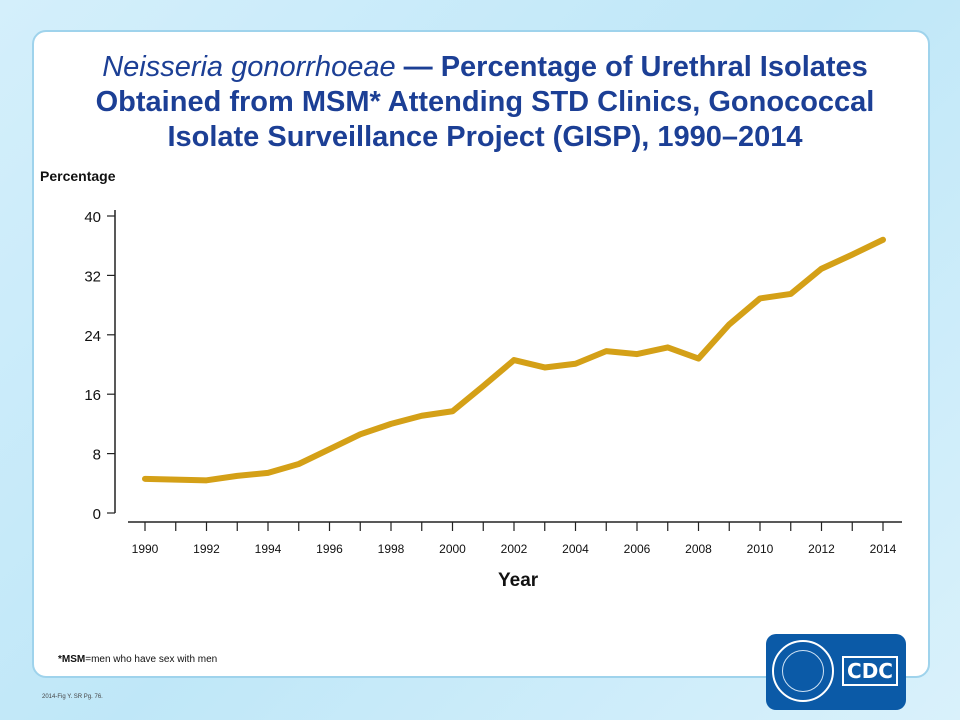 The width and height of the screenshot is (960, 720). Describe the element at coordinates (514, 549) in the screenshot. I see `x-tick-label: 2002` at that location.